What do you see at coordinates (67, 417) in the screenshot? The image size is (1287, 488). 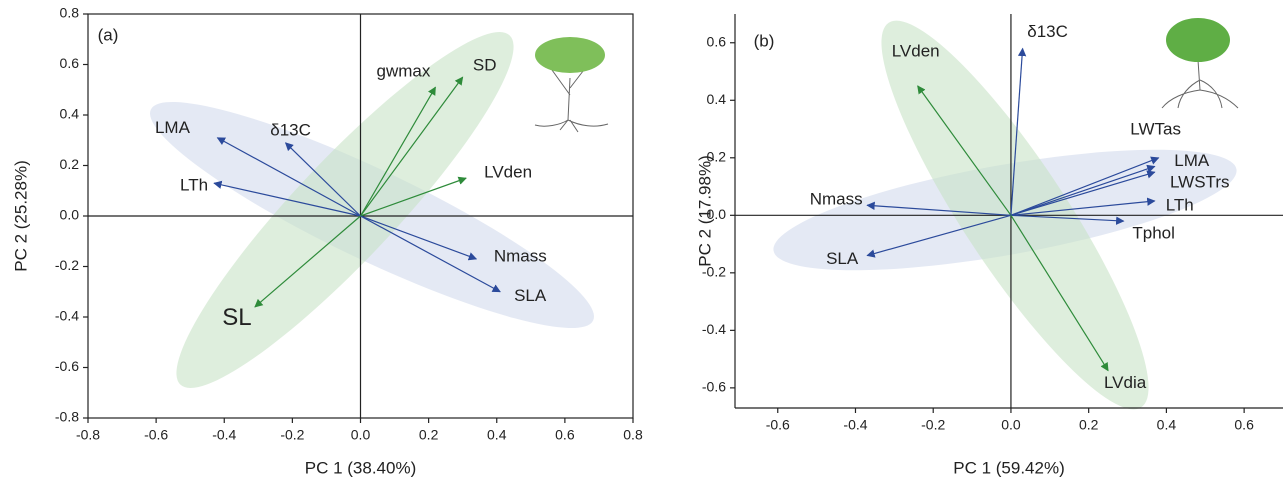 I see `y-tick-label: -0.8` at bounding box center [67, 417].